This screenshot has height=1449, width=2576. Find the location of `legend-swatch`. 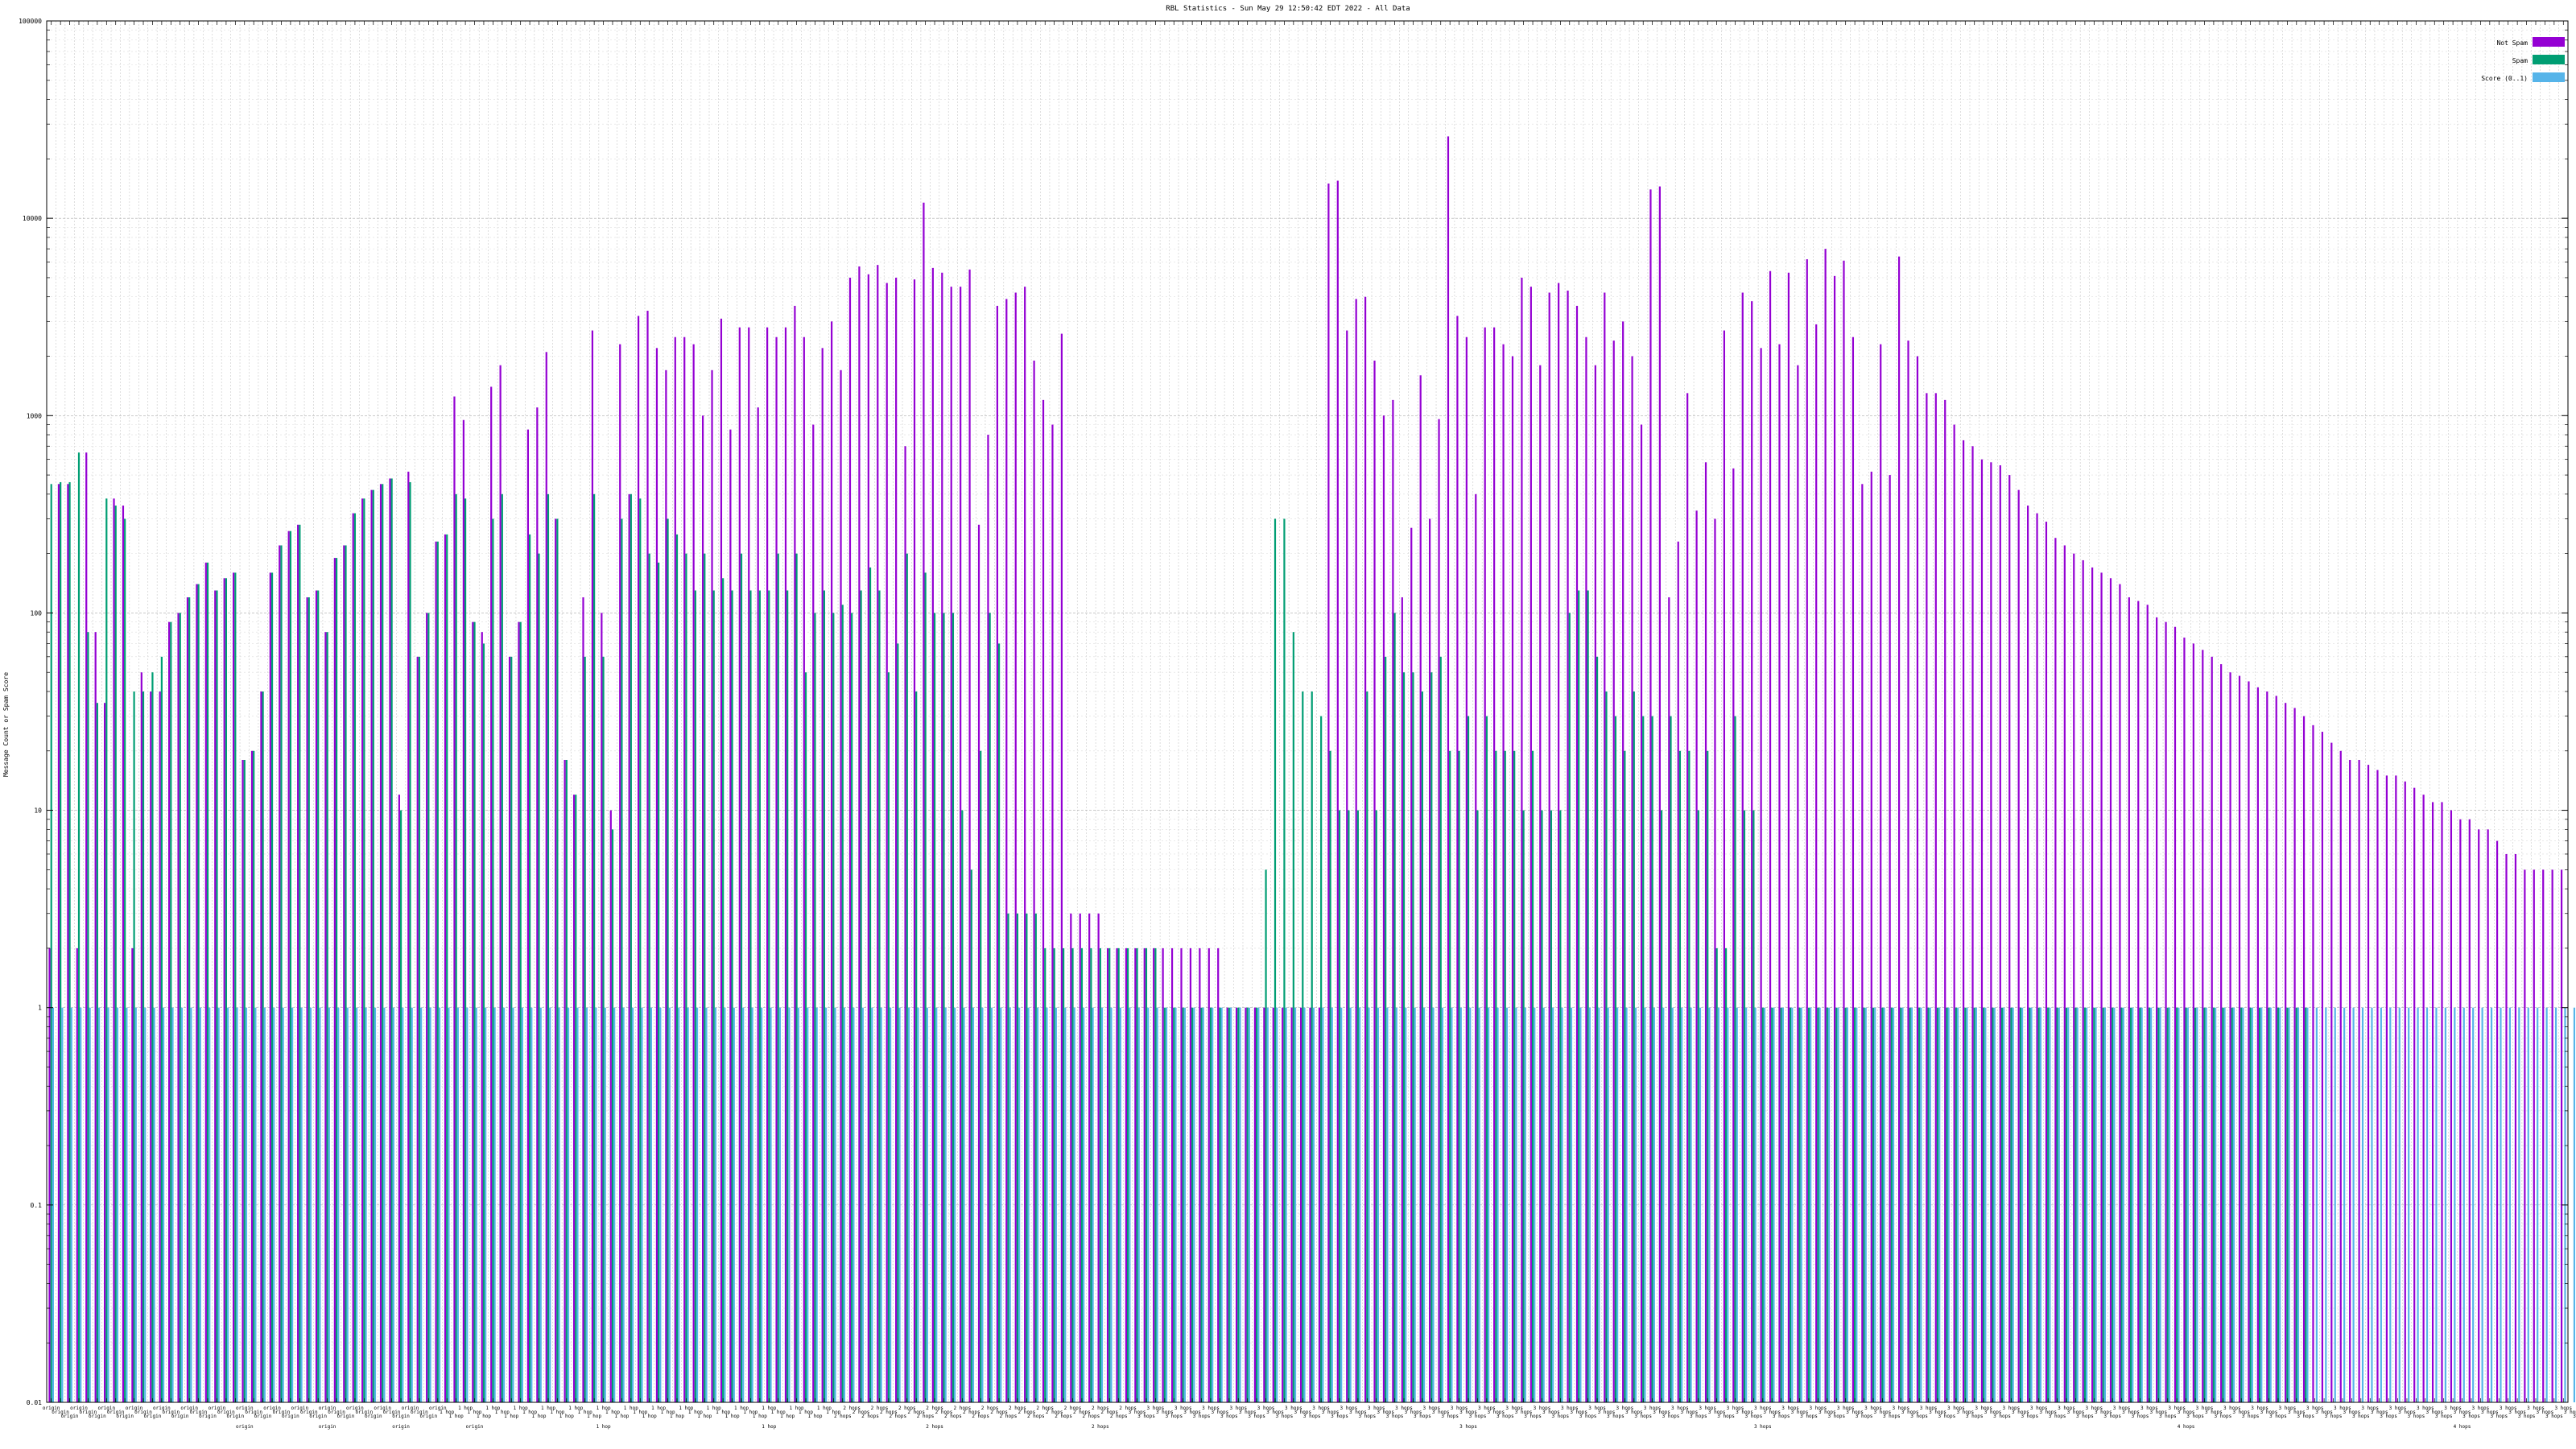

legend-swatch is located at coordinates (2549, 42).